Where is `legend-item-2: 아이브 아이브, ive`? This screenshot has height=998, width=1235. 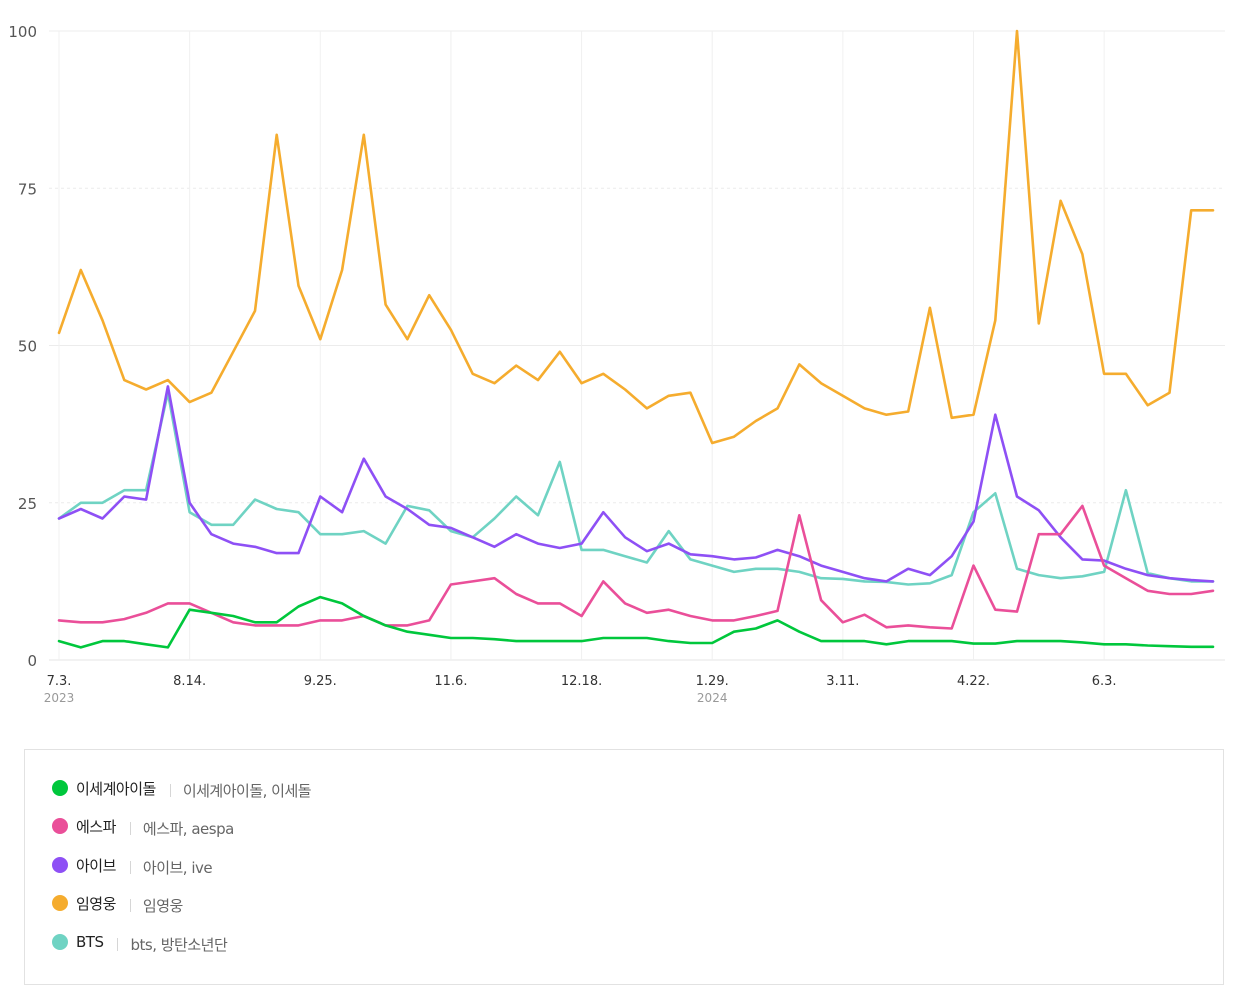
legend-item-2: 아이브 아이브, ive is located at coordinates (132, 865).